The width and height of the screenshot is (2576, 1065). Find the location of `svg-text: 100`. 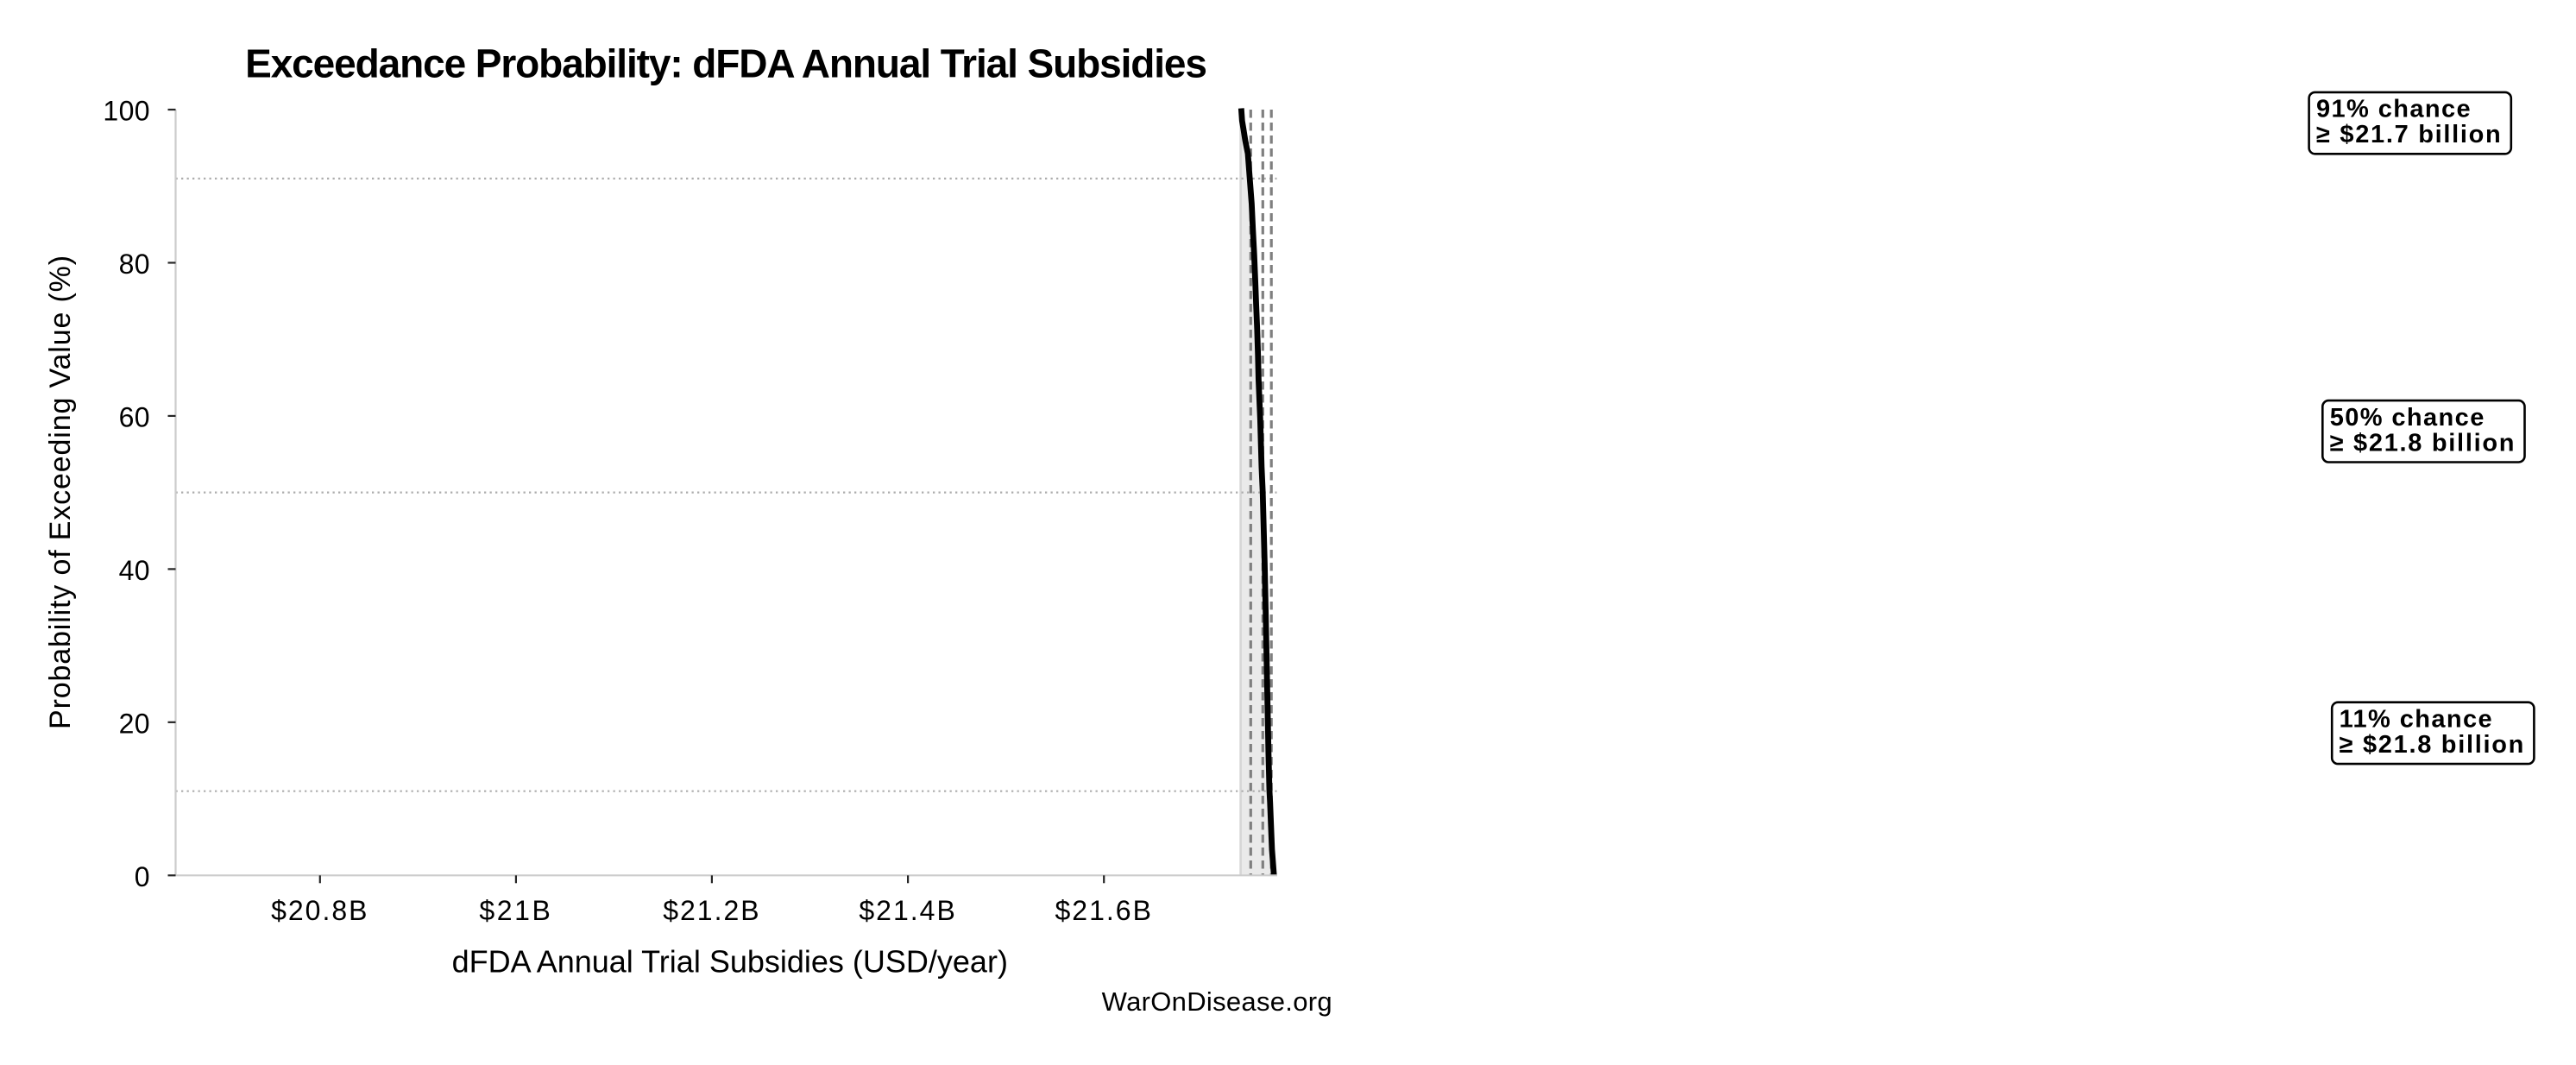

svg-text: 100 is located at coordinates (126, 111).